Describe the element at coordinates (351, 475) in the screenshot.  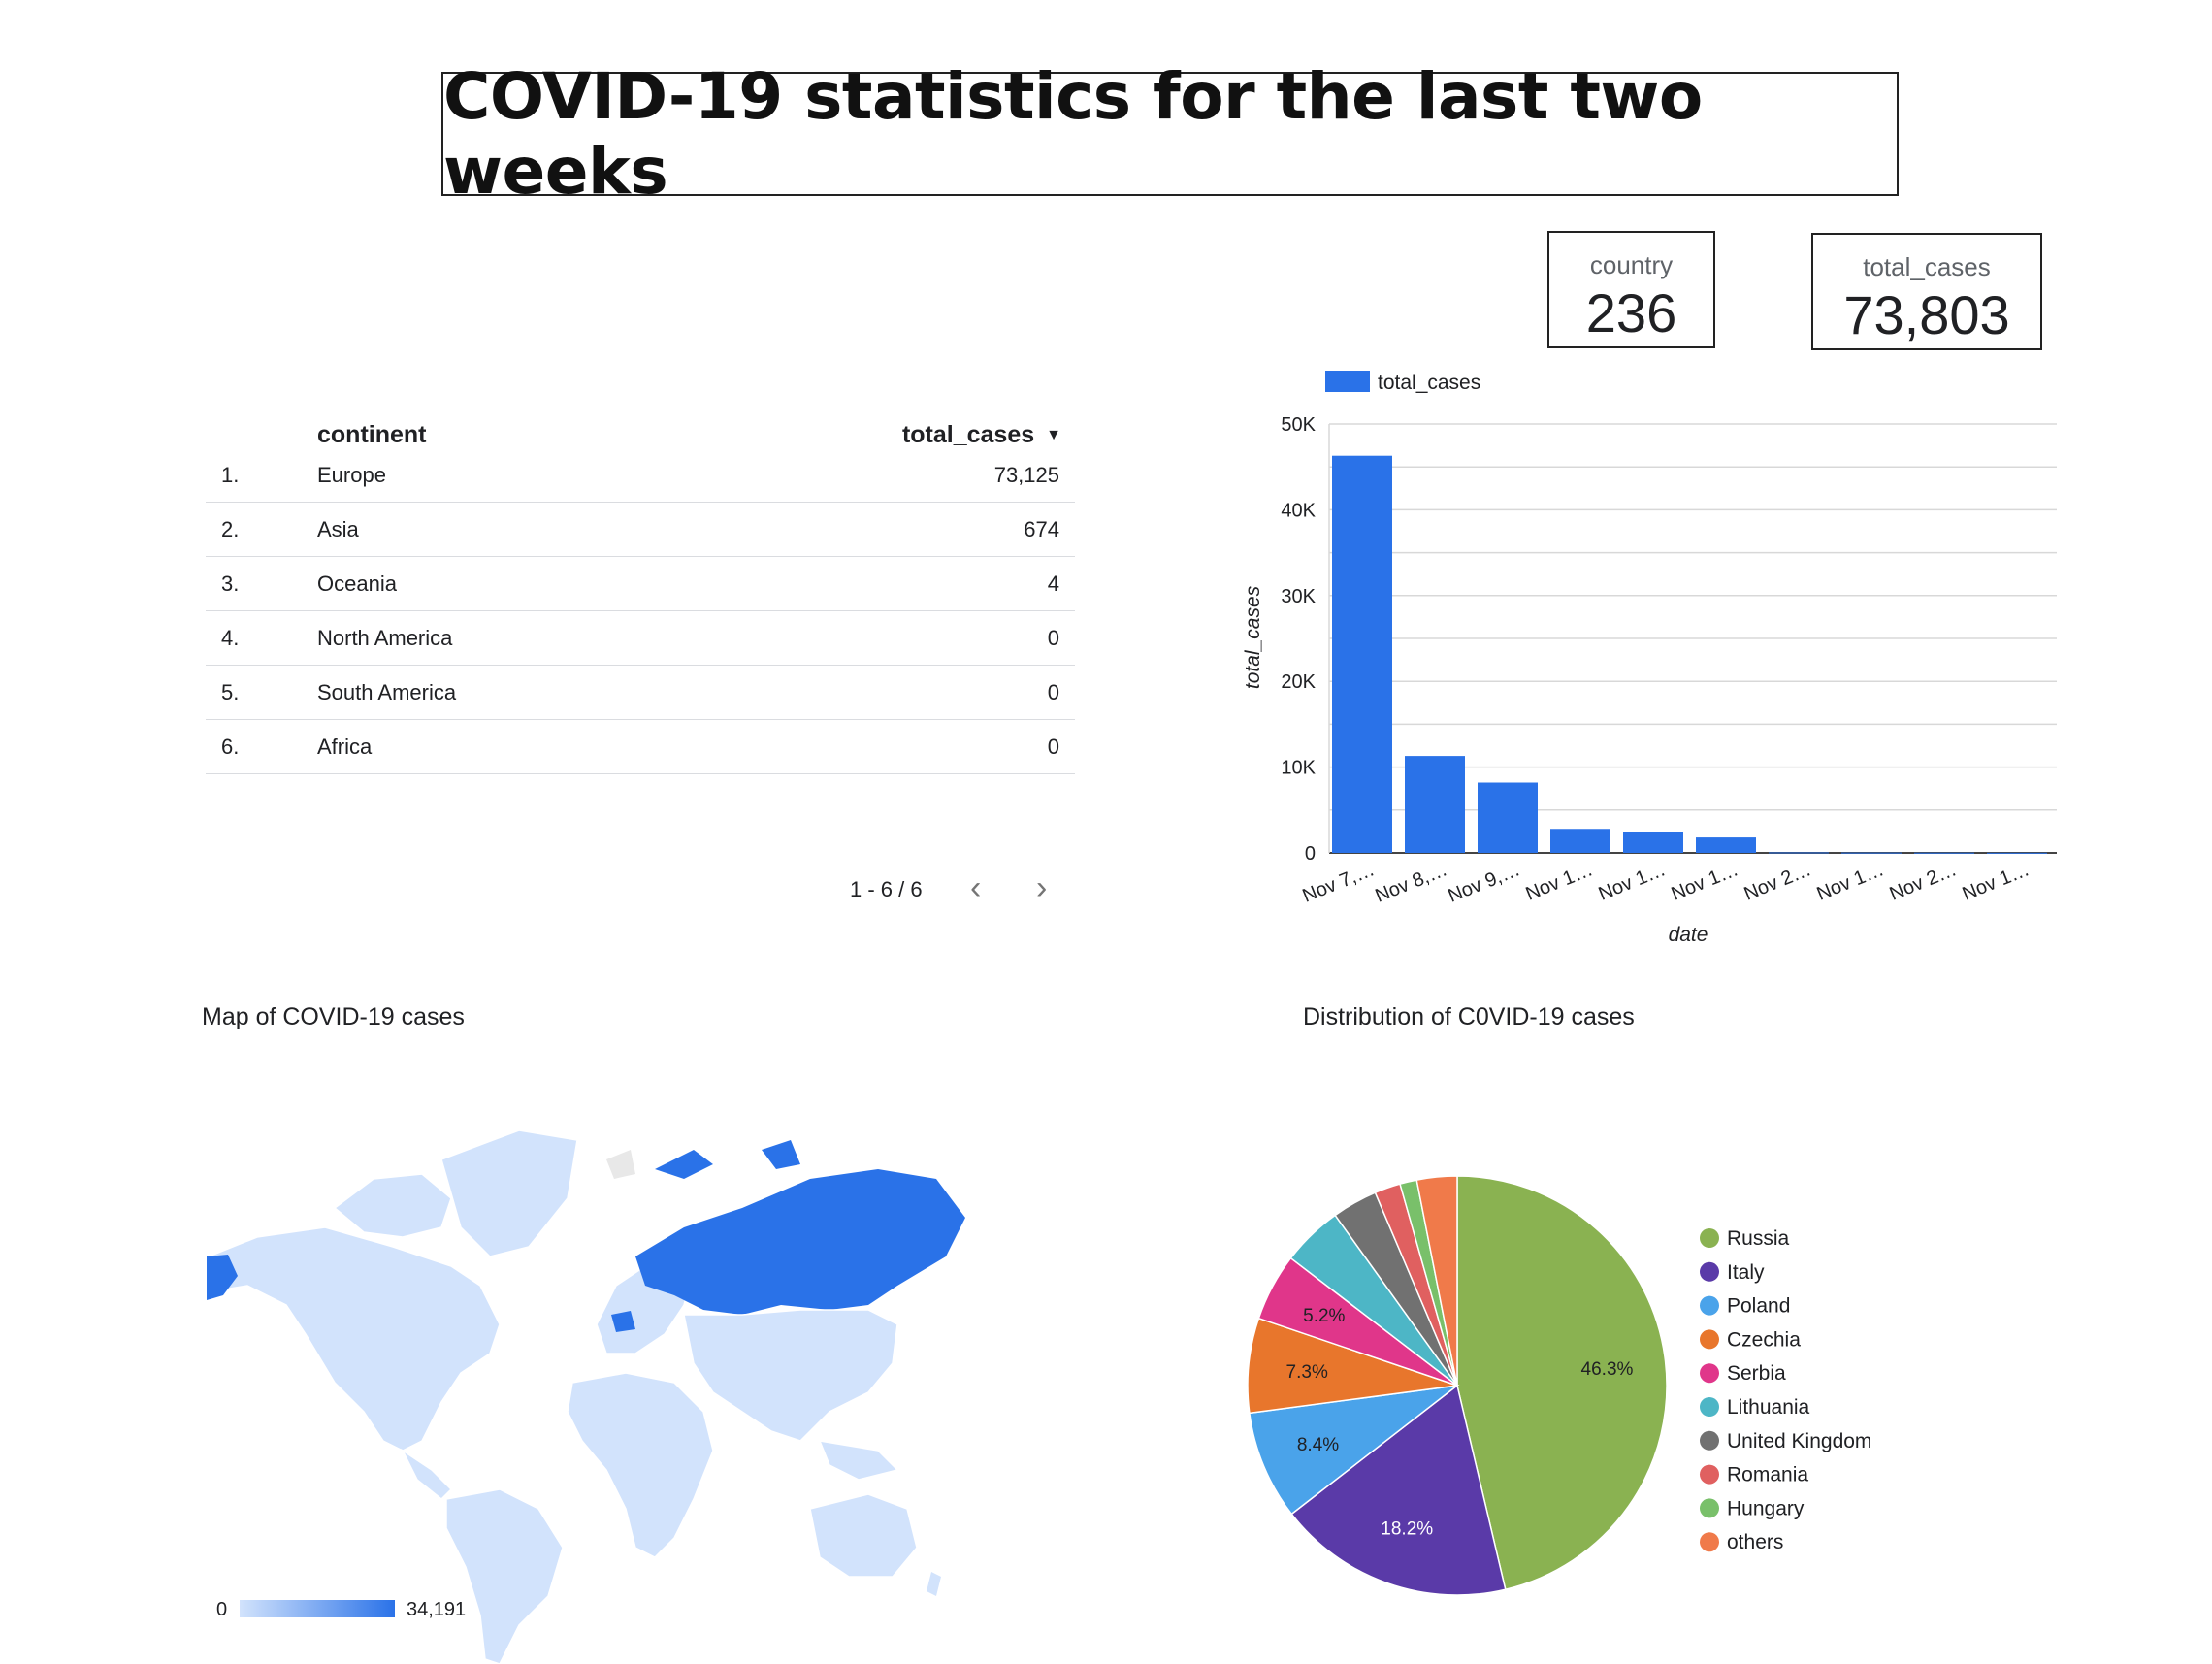
I see `row-continent: Europe` at that location.